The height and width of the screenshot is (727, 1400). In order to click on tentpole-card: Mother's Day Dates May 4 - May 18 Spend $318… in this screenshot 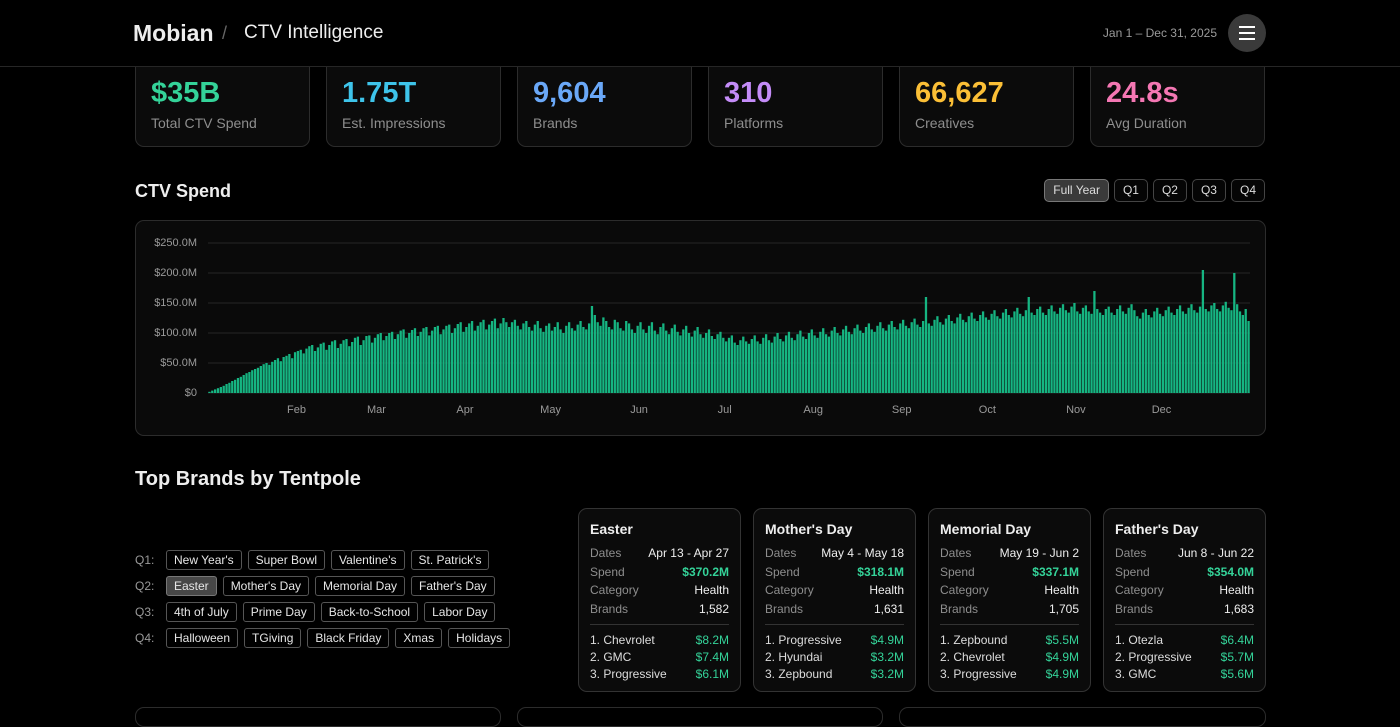, I will do `click(834, 600)`.